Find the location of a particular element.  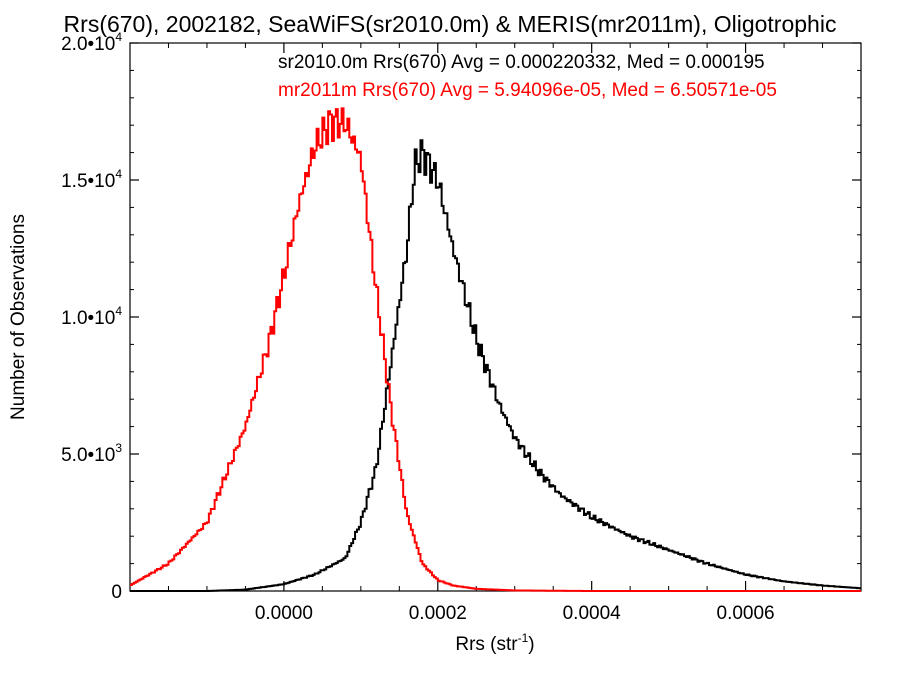

x-tick-label: 0.0002 is located at coordinates (438, 613).